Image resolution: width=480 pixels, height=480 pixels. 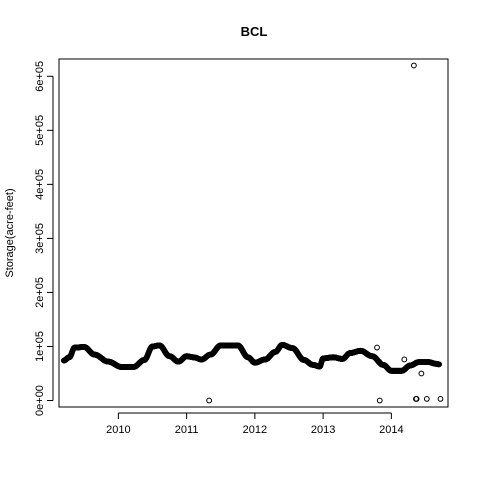 I want to click on y-axis: 0e+00 1e+05 2e+05 3e+05 4e+05 5e+05 6e+05, so click(x=44, y=238).